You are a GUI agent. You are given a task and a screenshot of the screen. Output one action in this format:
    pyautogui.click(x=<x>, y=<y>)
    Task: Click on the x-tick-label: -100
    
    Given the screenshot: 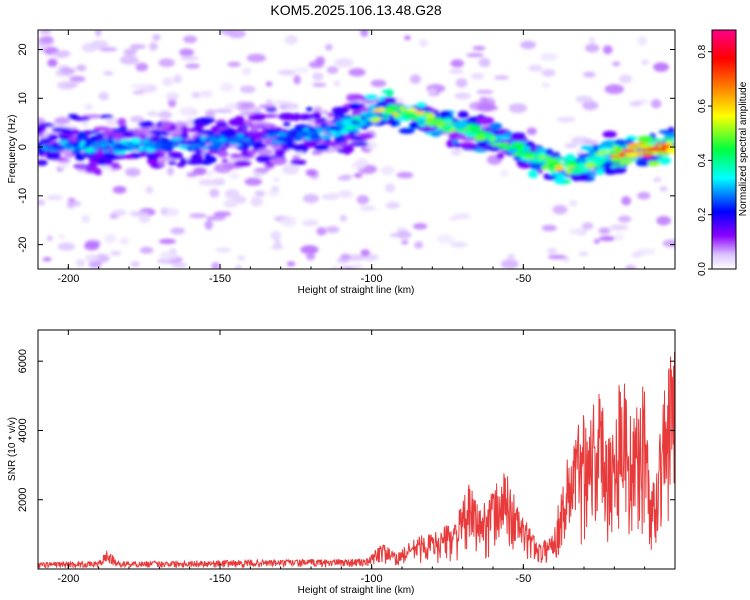 What is the action you would take?
    pyautogui.click(x=372, y=279)
    